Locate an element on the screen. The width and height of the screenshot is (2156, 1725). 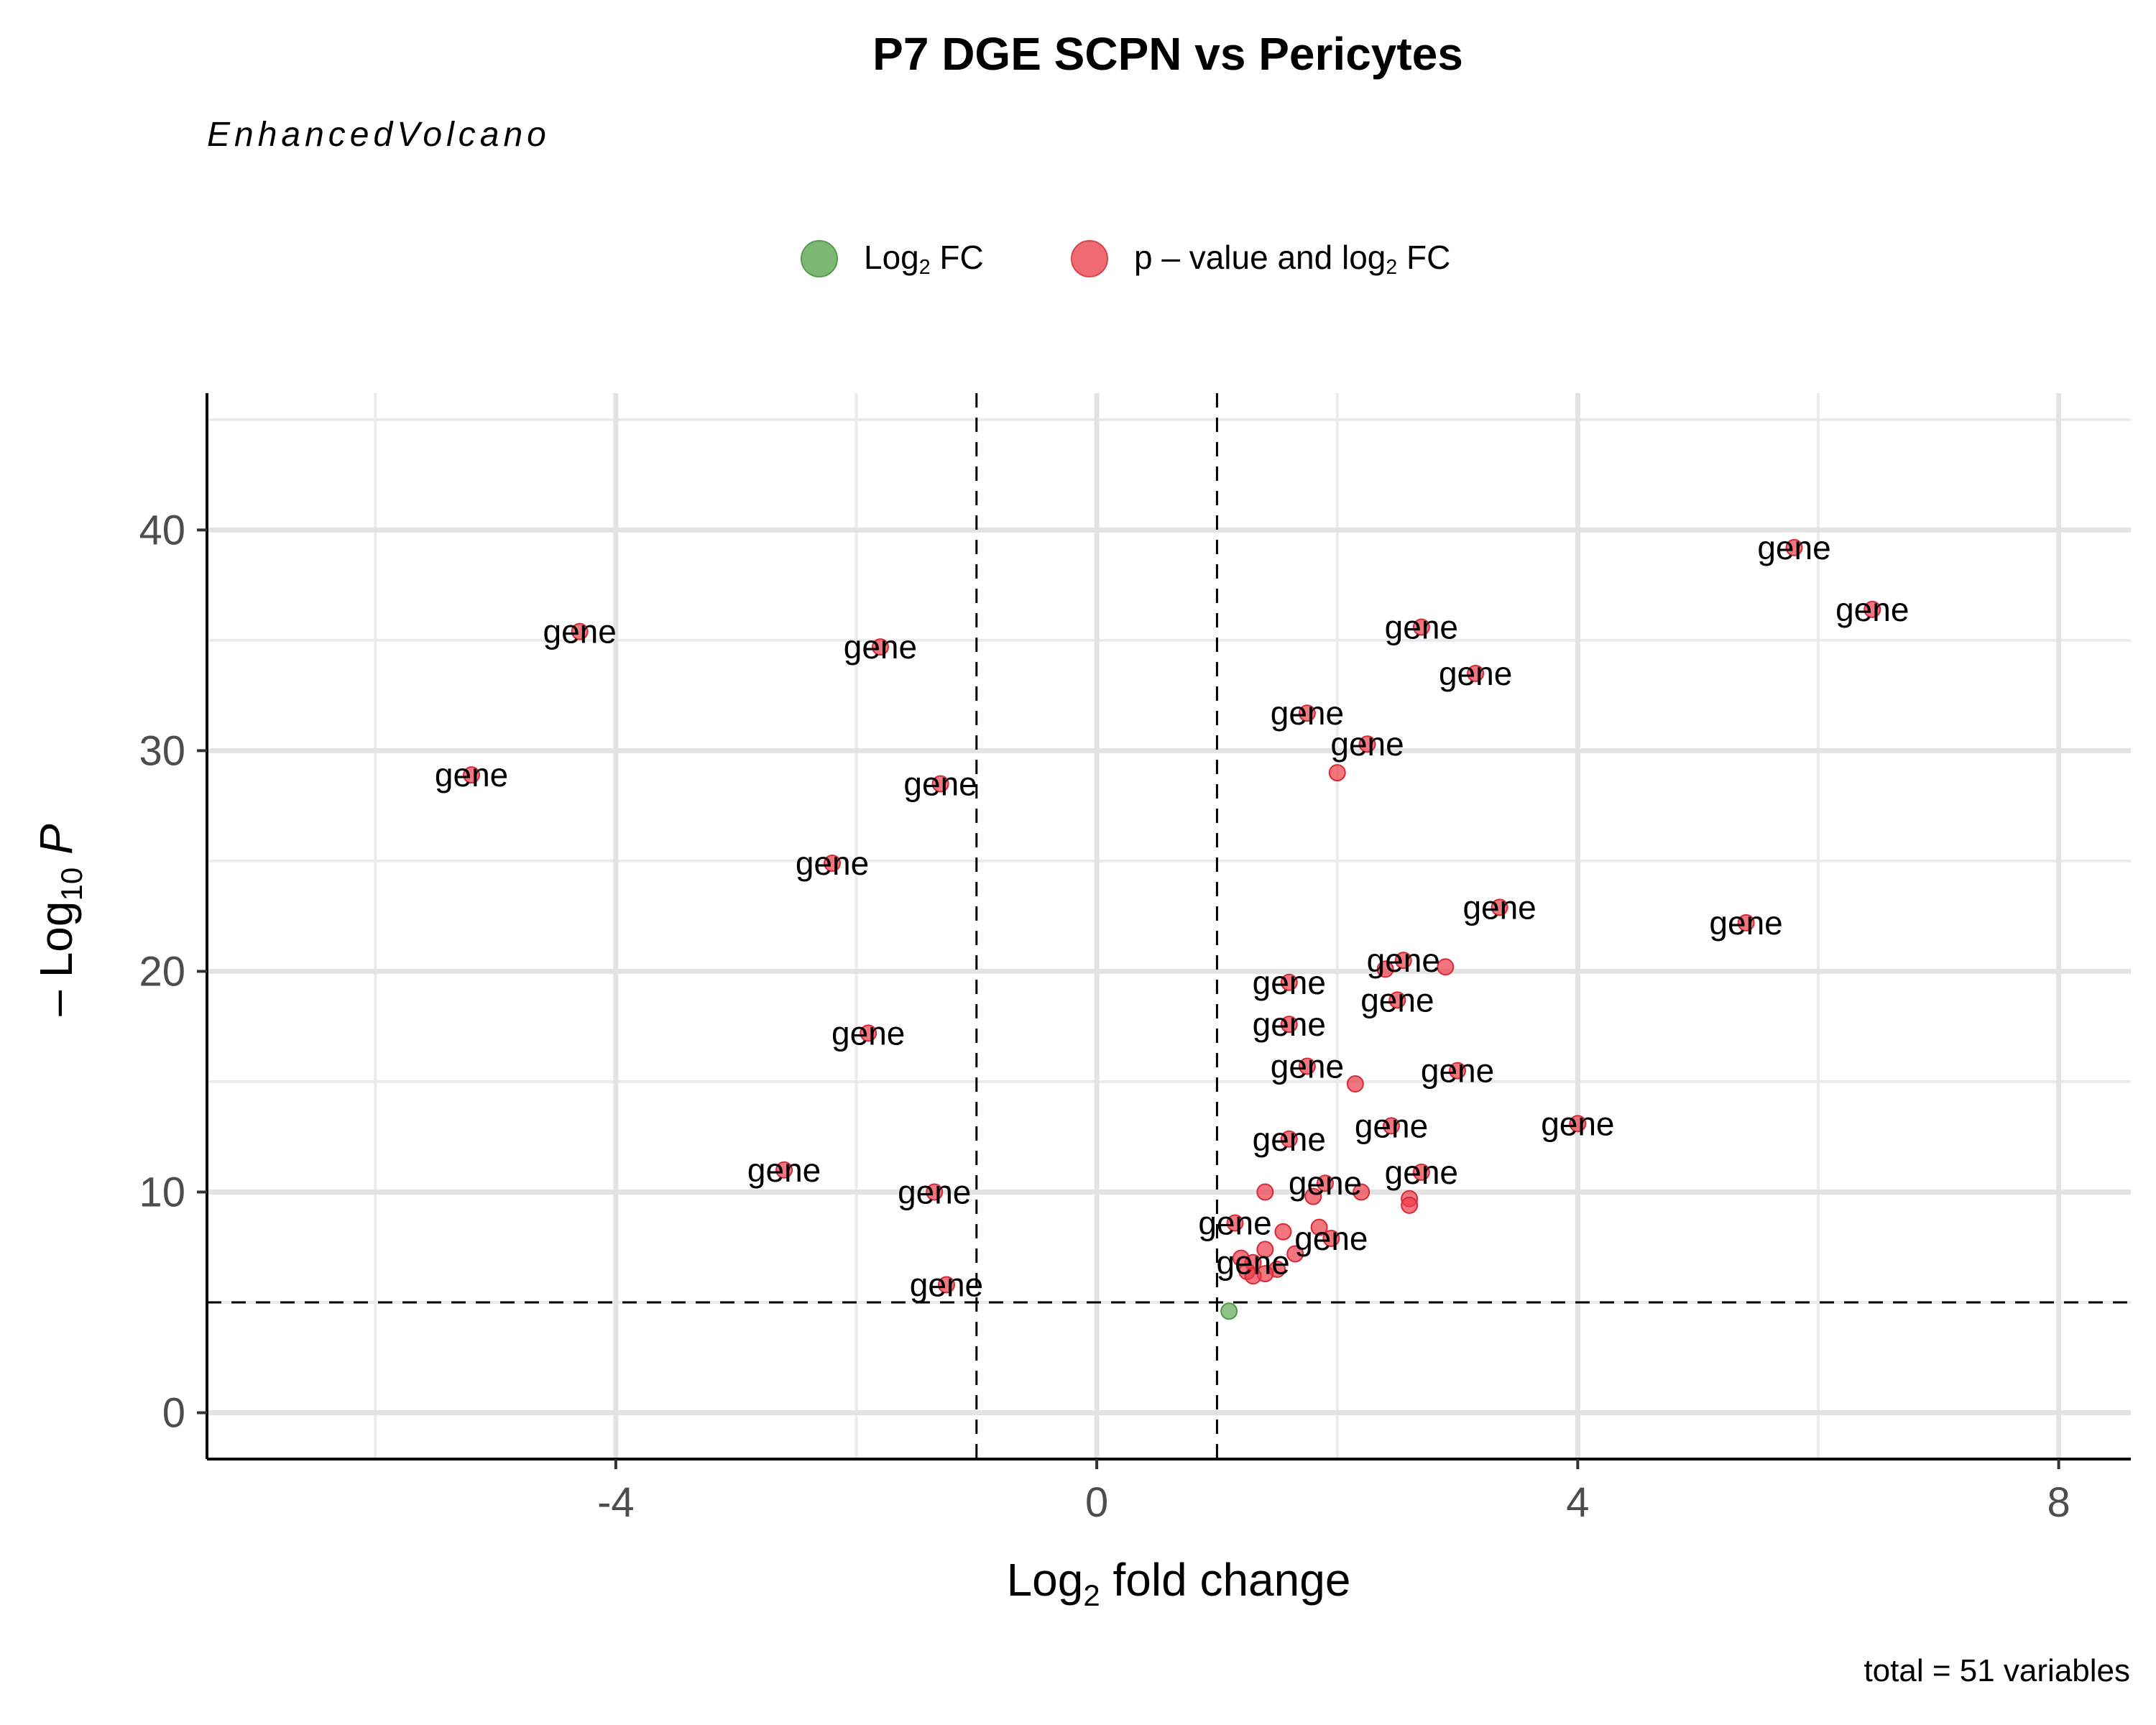
legend-label-pvalue-and-log2fc: p – value and log2 FC is located at coordinates (1292, 259).